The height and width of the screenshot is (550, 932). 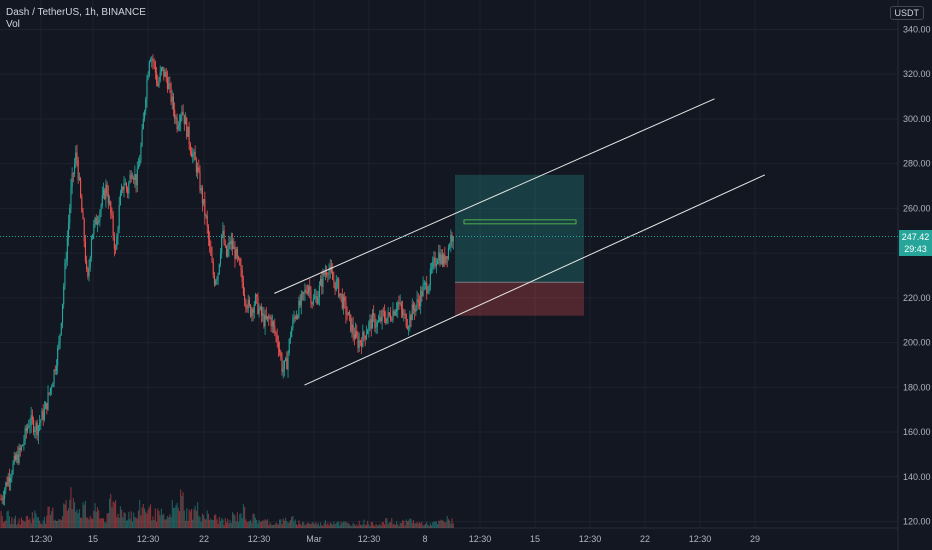 I want to click on y-tick-label: 220.00, so click(x=917, y=298).